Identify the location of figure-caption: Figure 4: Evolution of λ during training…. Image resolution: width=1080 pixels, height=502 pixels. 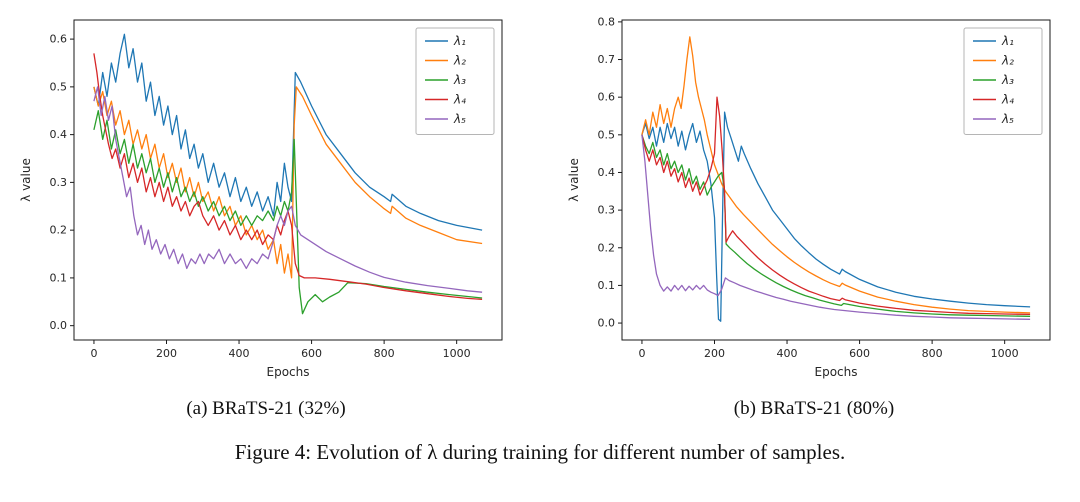
(540, 452).